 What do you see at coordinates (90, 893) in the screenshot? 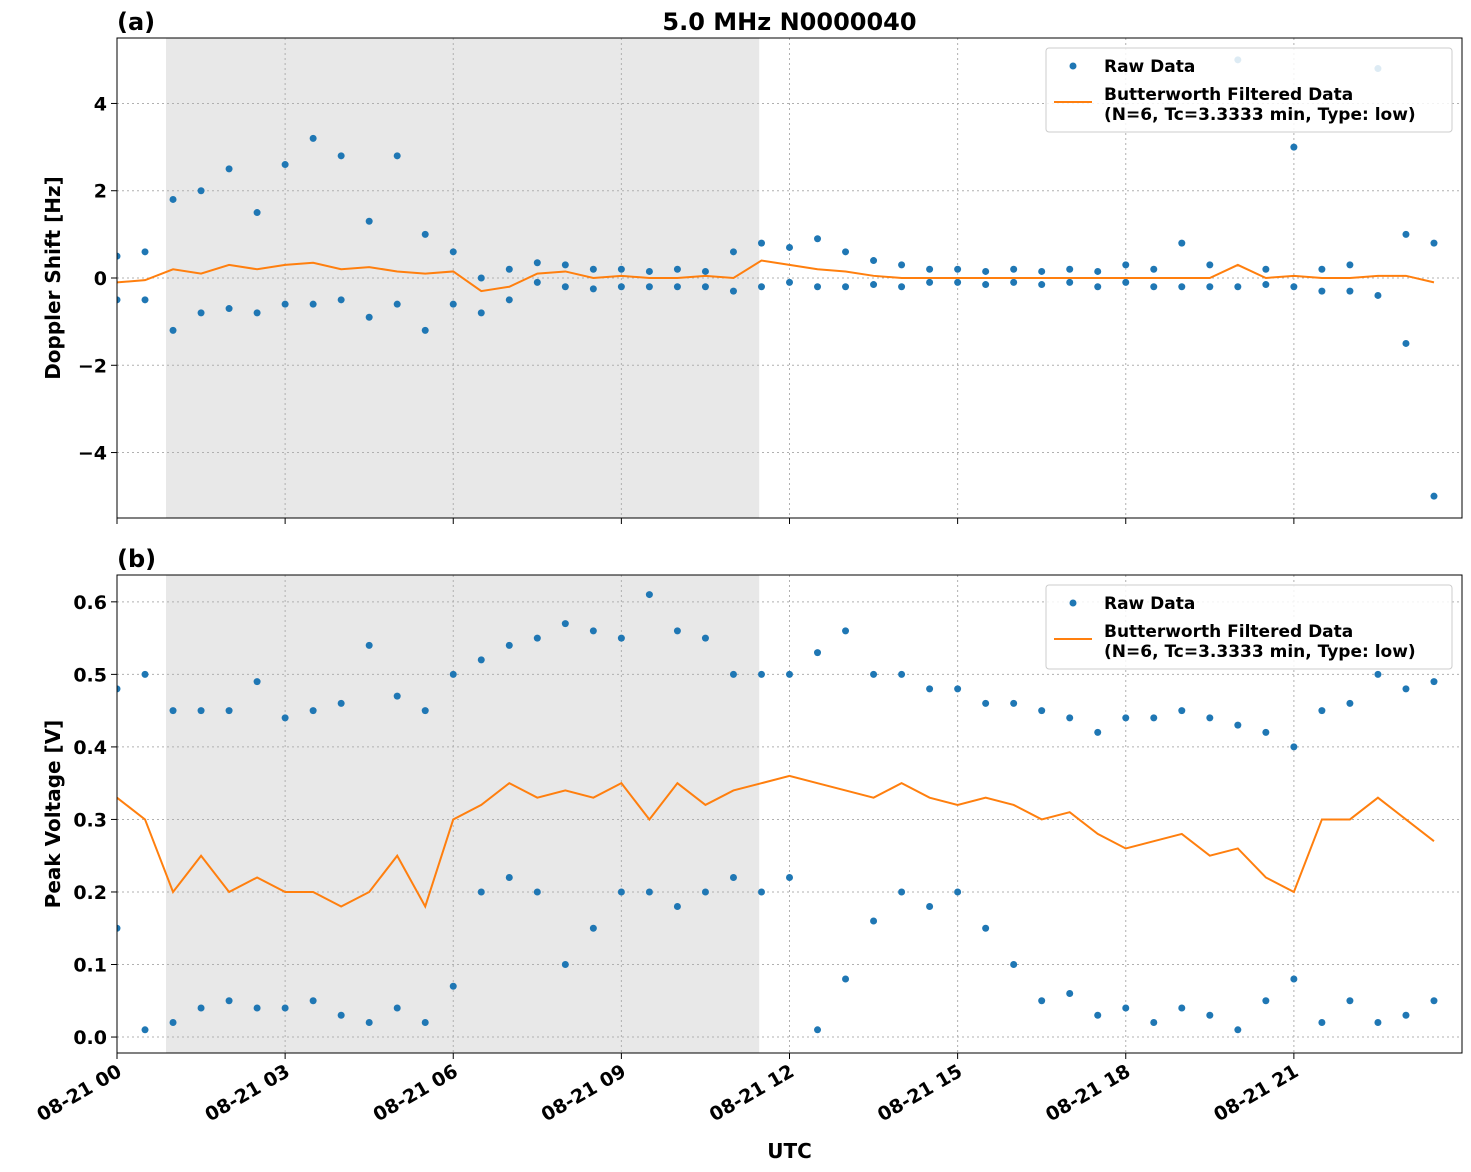
I see `y-tick-label: 0.2` at bounding box center [90, 893].